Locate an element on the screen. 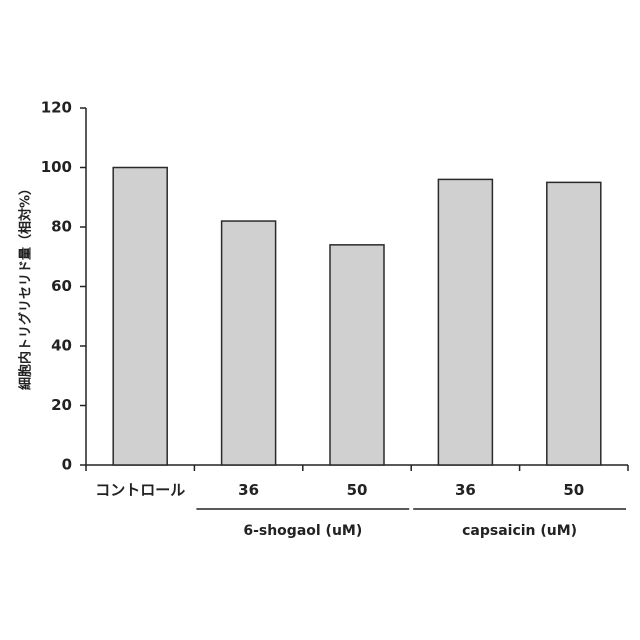  y-tick-label: 100 is located at coordinates (56, 167).